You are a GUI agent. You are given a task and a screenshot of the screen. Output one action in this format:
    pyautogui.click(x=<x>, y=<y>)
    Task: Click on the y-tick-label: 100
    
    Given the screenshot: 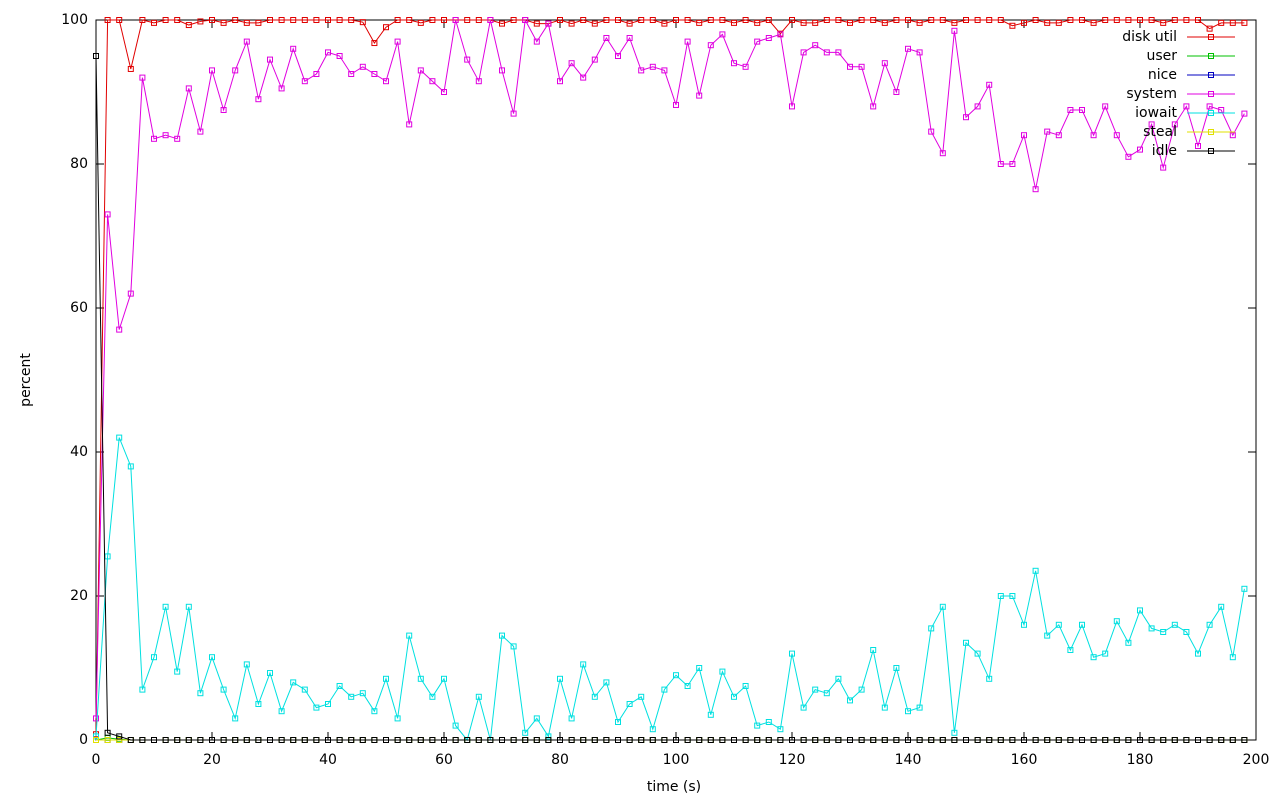 What is the action you would take?
    pyautogui.click(x=74, y=20)
    